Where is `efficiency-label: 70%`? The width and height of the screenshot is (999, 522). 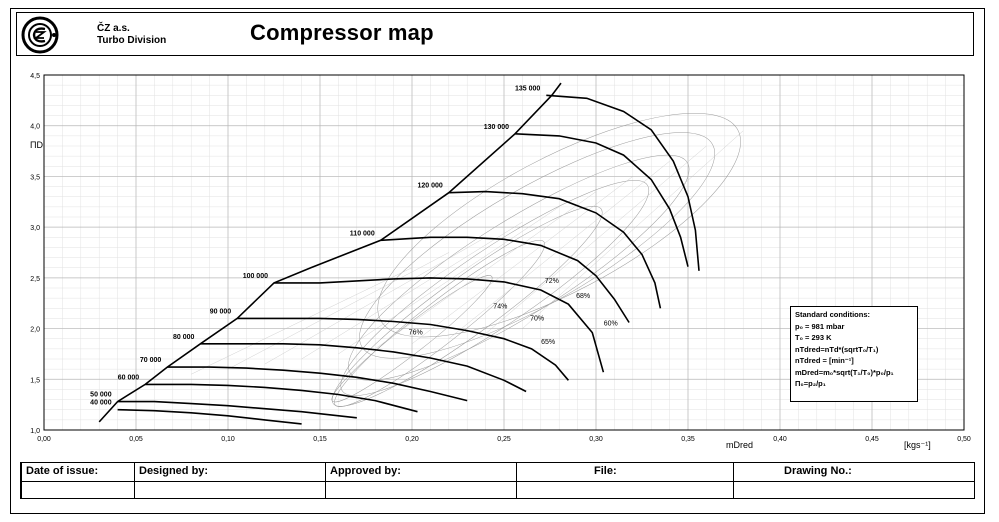
efficiency-label: 70% is located at coordinates (537, 318).